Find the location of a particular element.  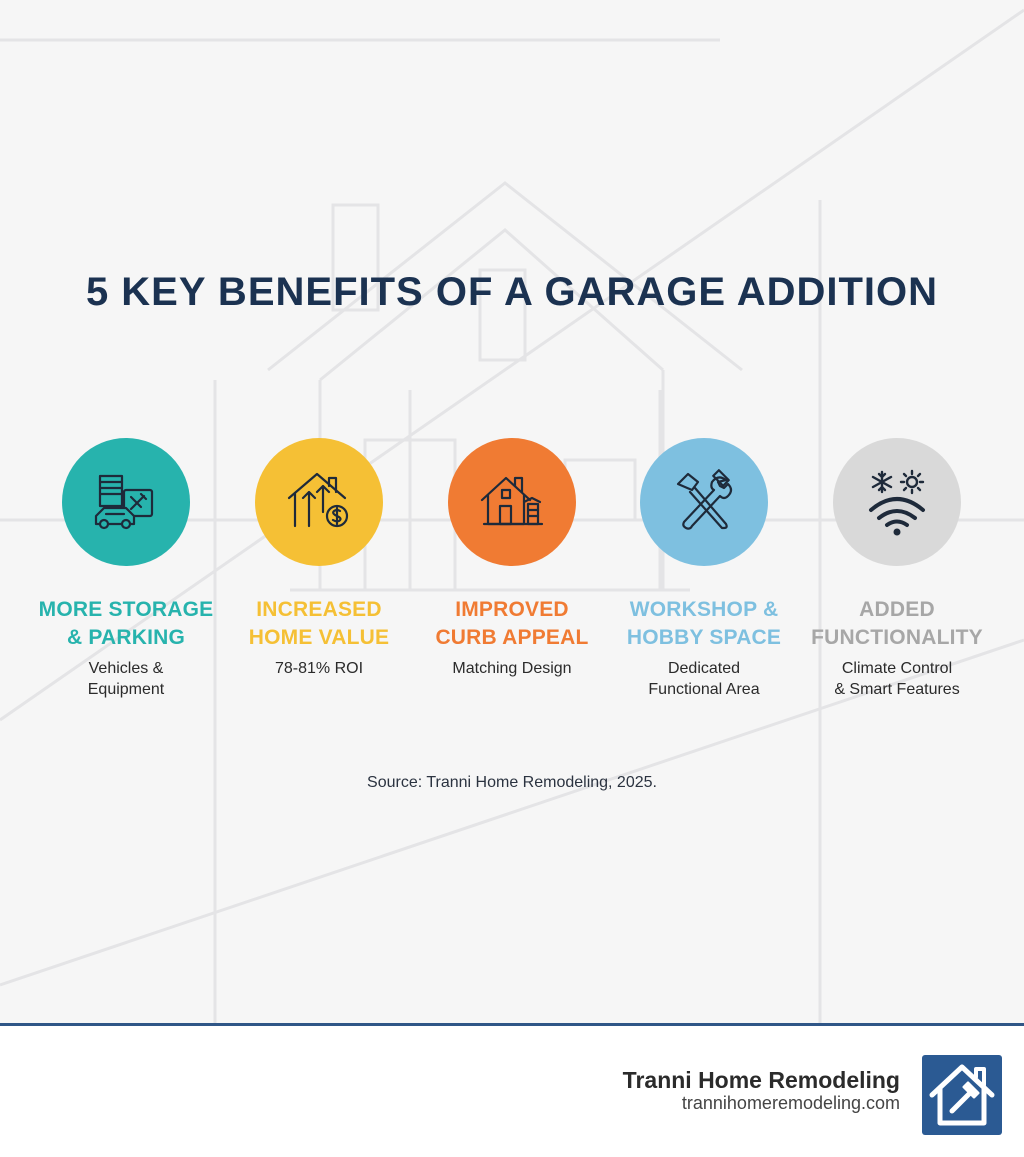

snowflake-icon is located at coordinates (882, 482).